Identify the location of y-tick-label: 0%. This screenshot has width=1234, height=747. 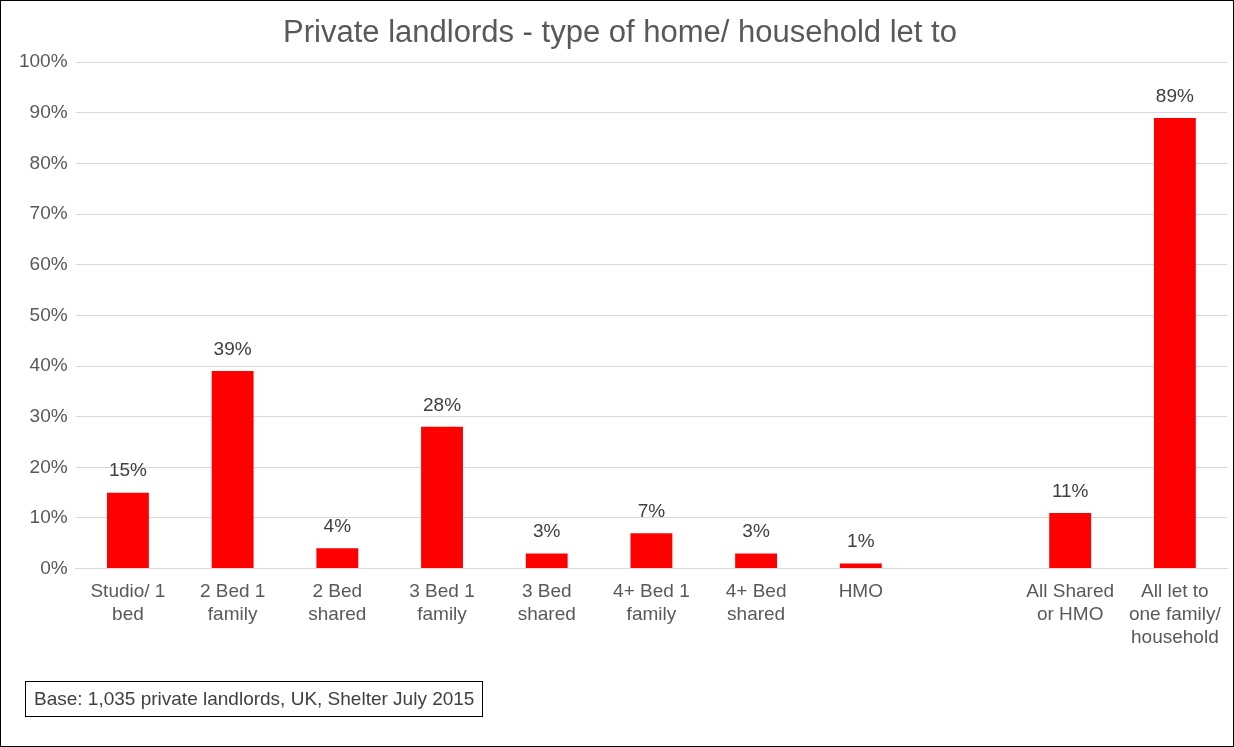
(54, 567).